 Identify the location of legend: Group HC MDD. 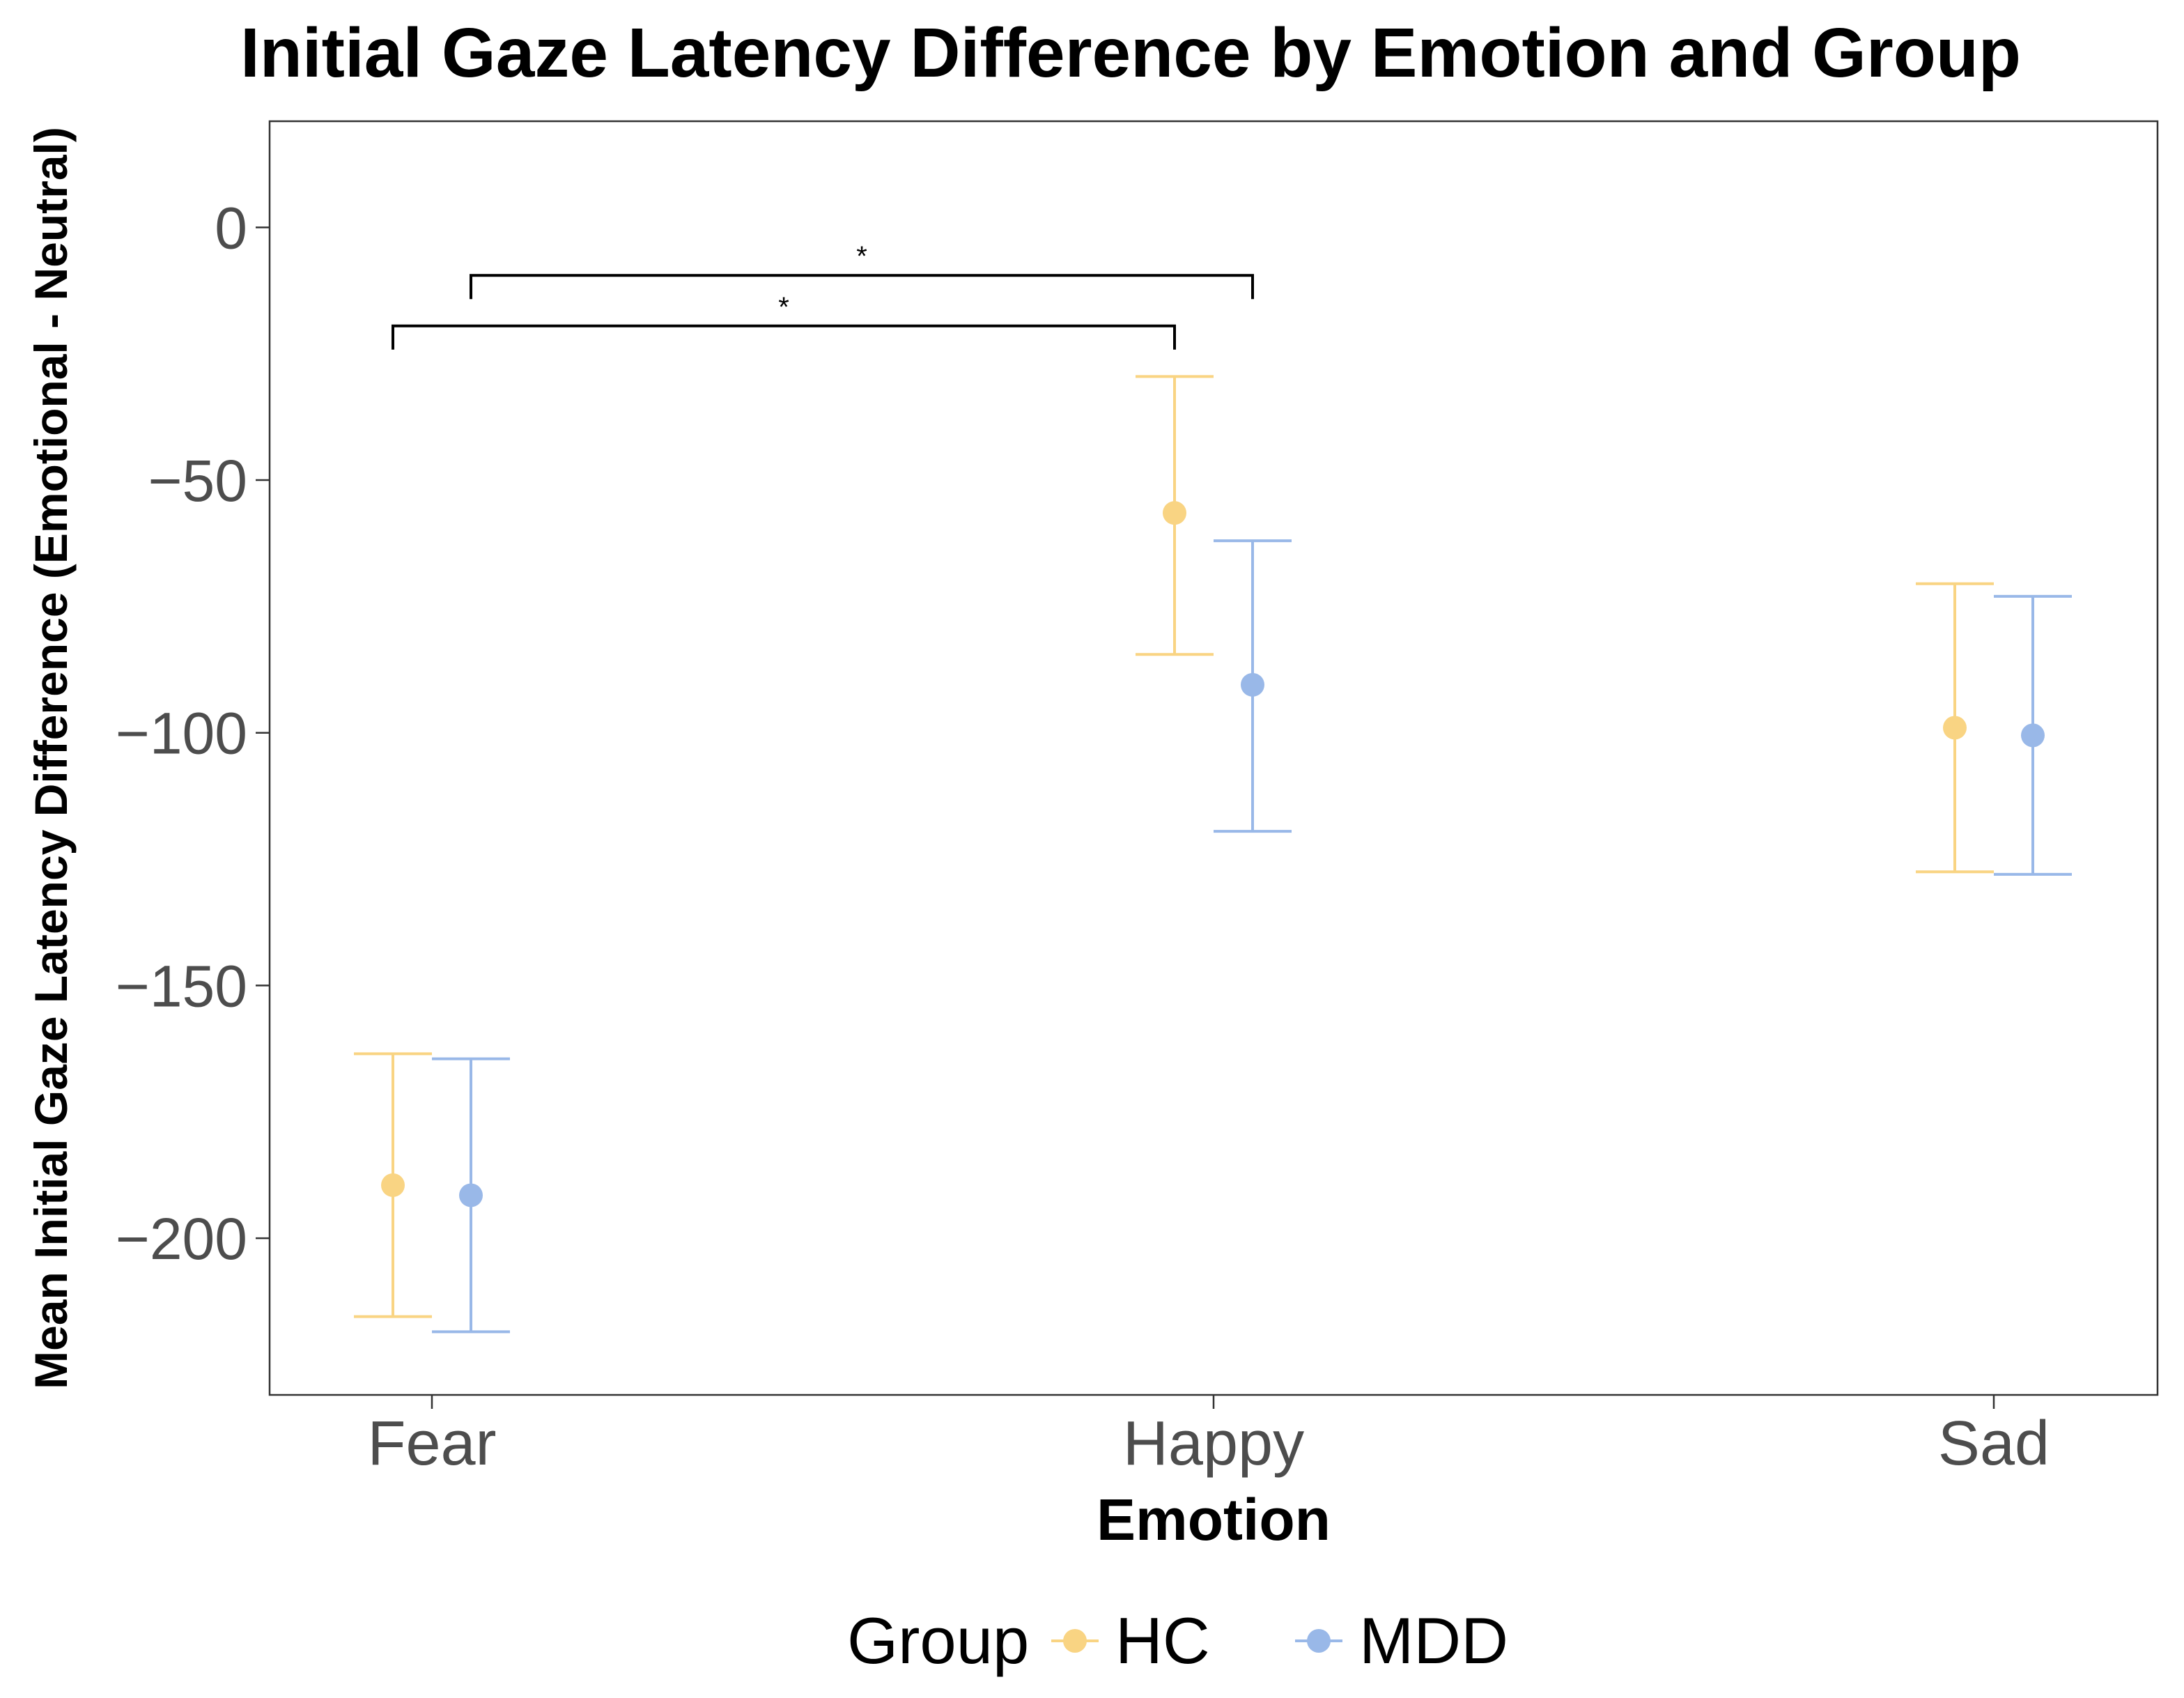
(1177, 1640).